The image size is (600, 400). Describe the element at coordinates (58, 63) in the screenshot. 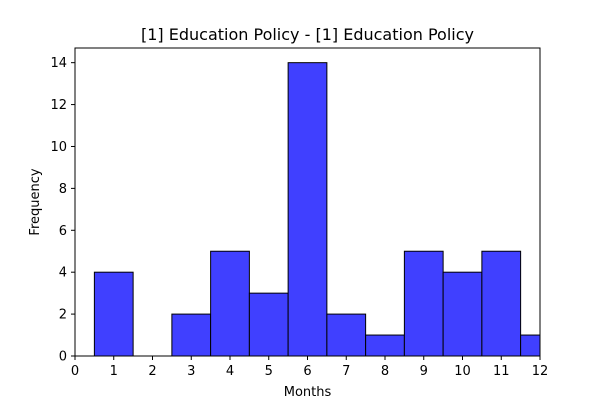

I see `y-tick-label: 14` at that location.